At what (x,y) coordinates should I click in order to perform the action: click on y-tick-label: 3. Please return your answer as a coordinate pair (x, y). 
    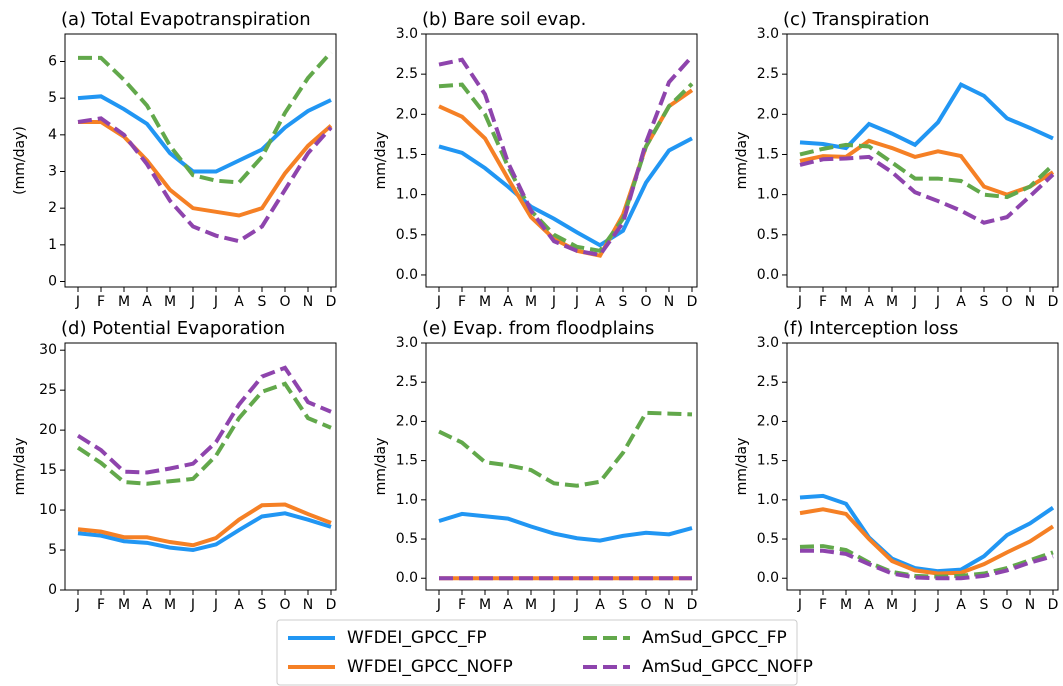
    Looking at the image, I should click on (52, 172).